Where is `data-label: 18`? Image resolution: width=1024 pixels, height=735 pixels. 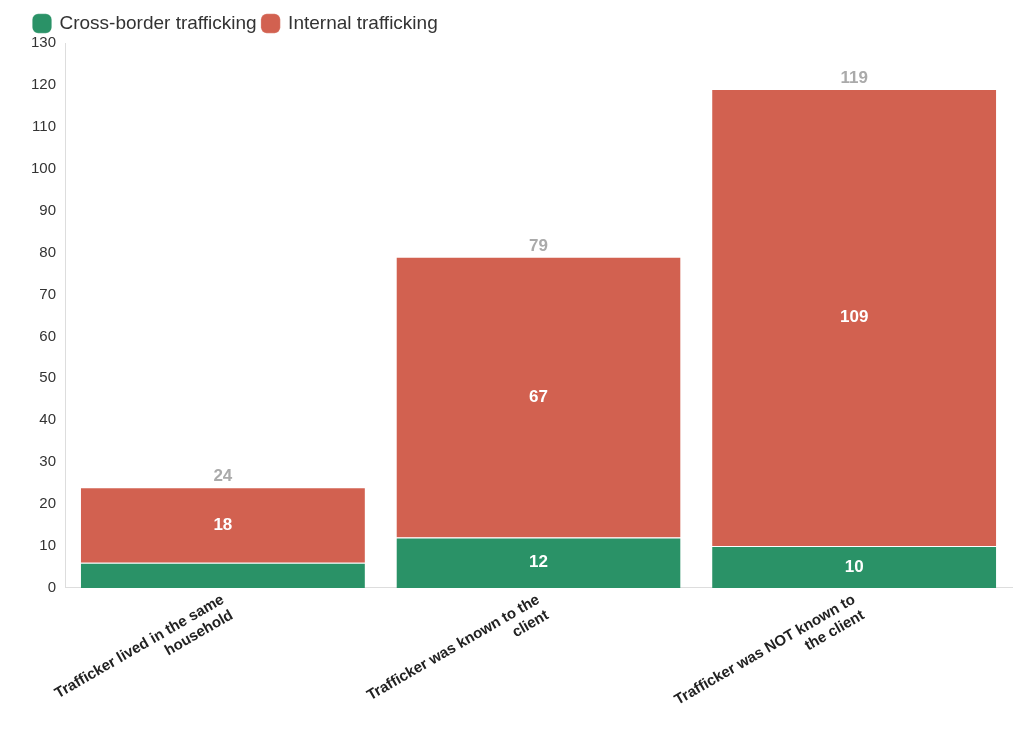
data-label: 18 is located at coordinates (223, 524).